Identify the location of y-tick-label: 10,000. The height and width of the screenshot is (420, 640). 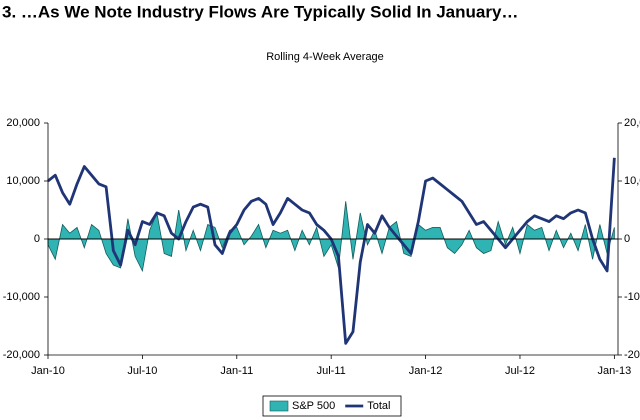
(23, 181).